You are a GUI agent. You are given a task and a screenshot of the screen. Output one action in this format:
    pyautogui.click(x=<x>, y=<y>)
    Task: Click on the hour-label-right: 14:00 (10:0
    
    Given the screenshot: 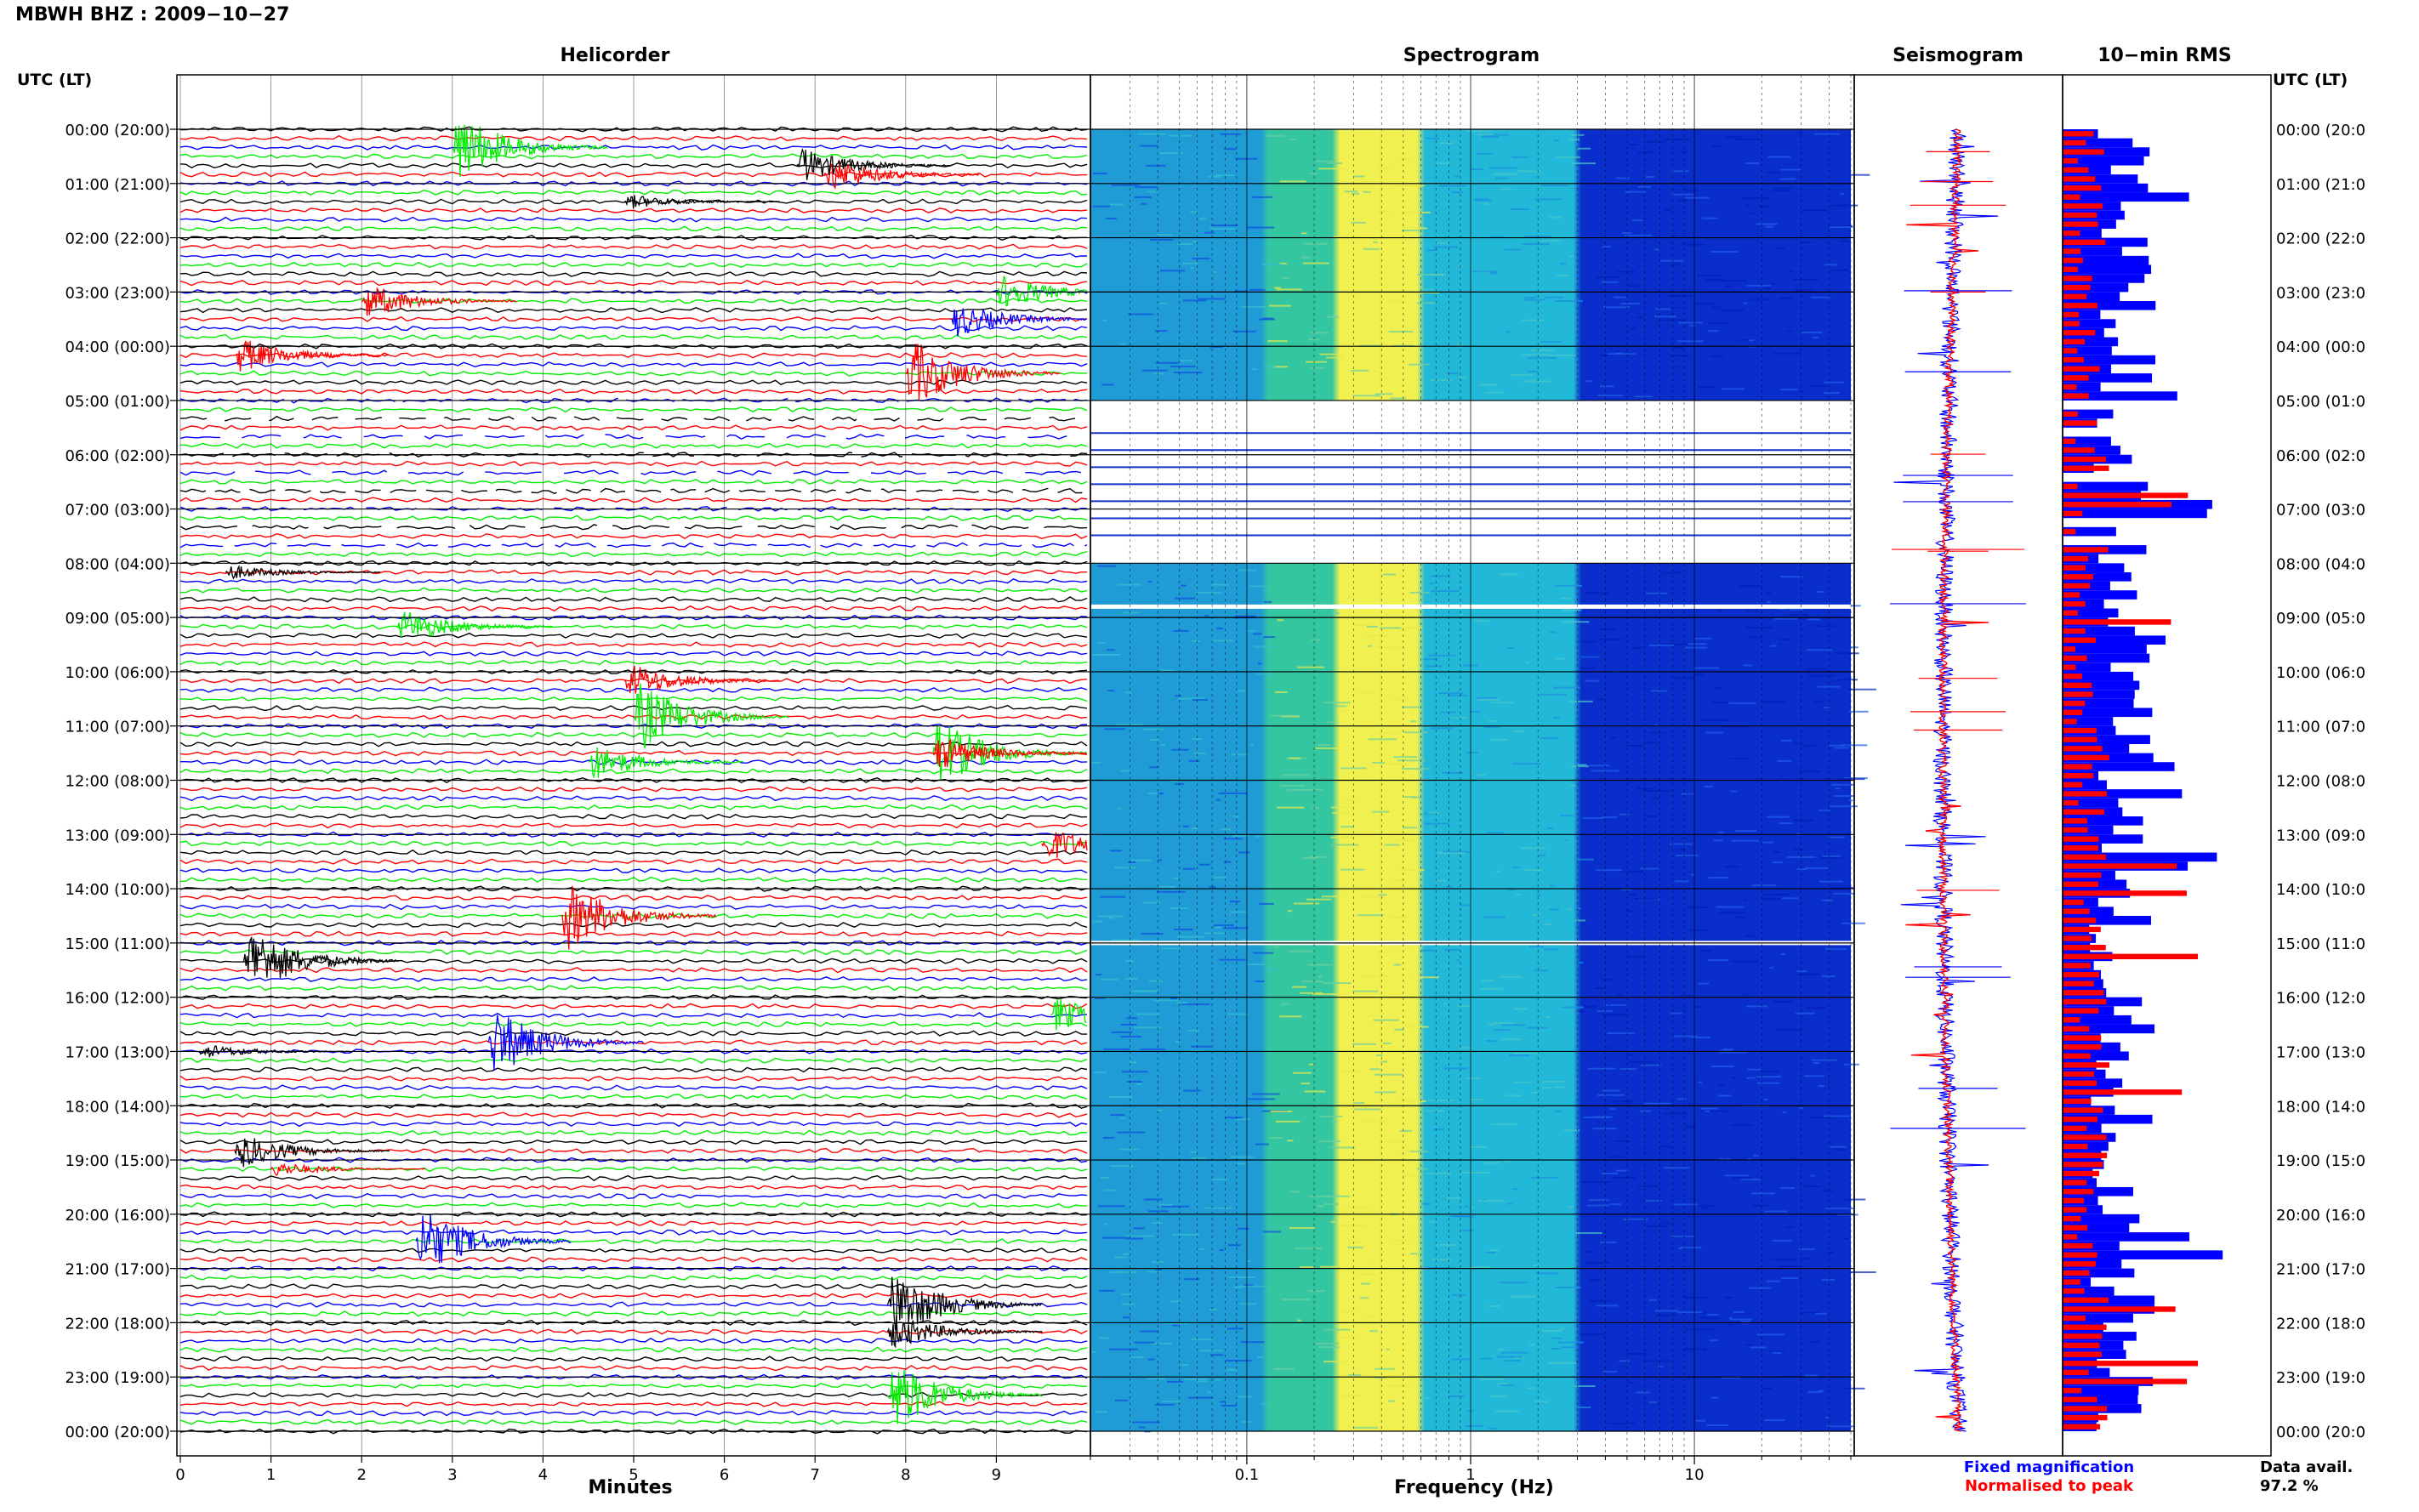 What is the action you would take?
    pyautogui.click(x=2320, y=890)
    